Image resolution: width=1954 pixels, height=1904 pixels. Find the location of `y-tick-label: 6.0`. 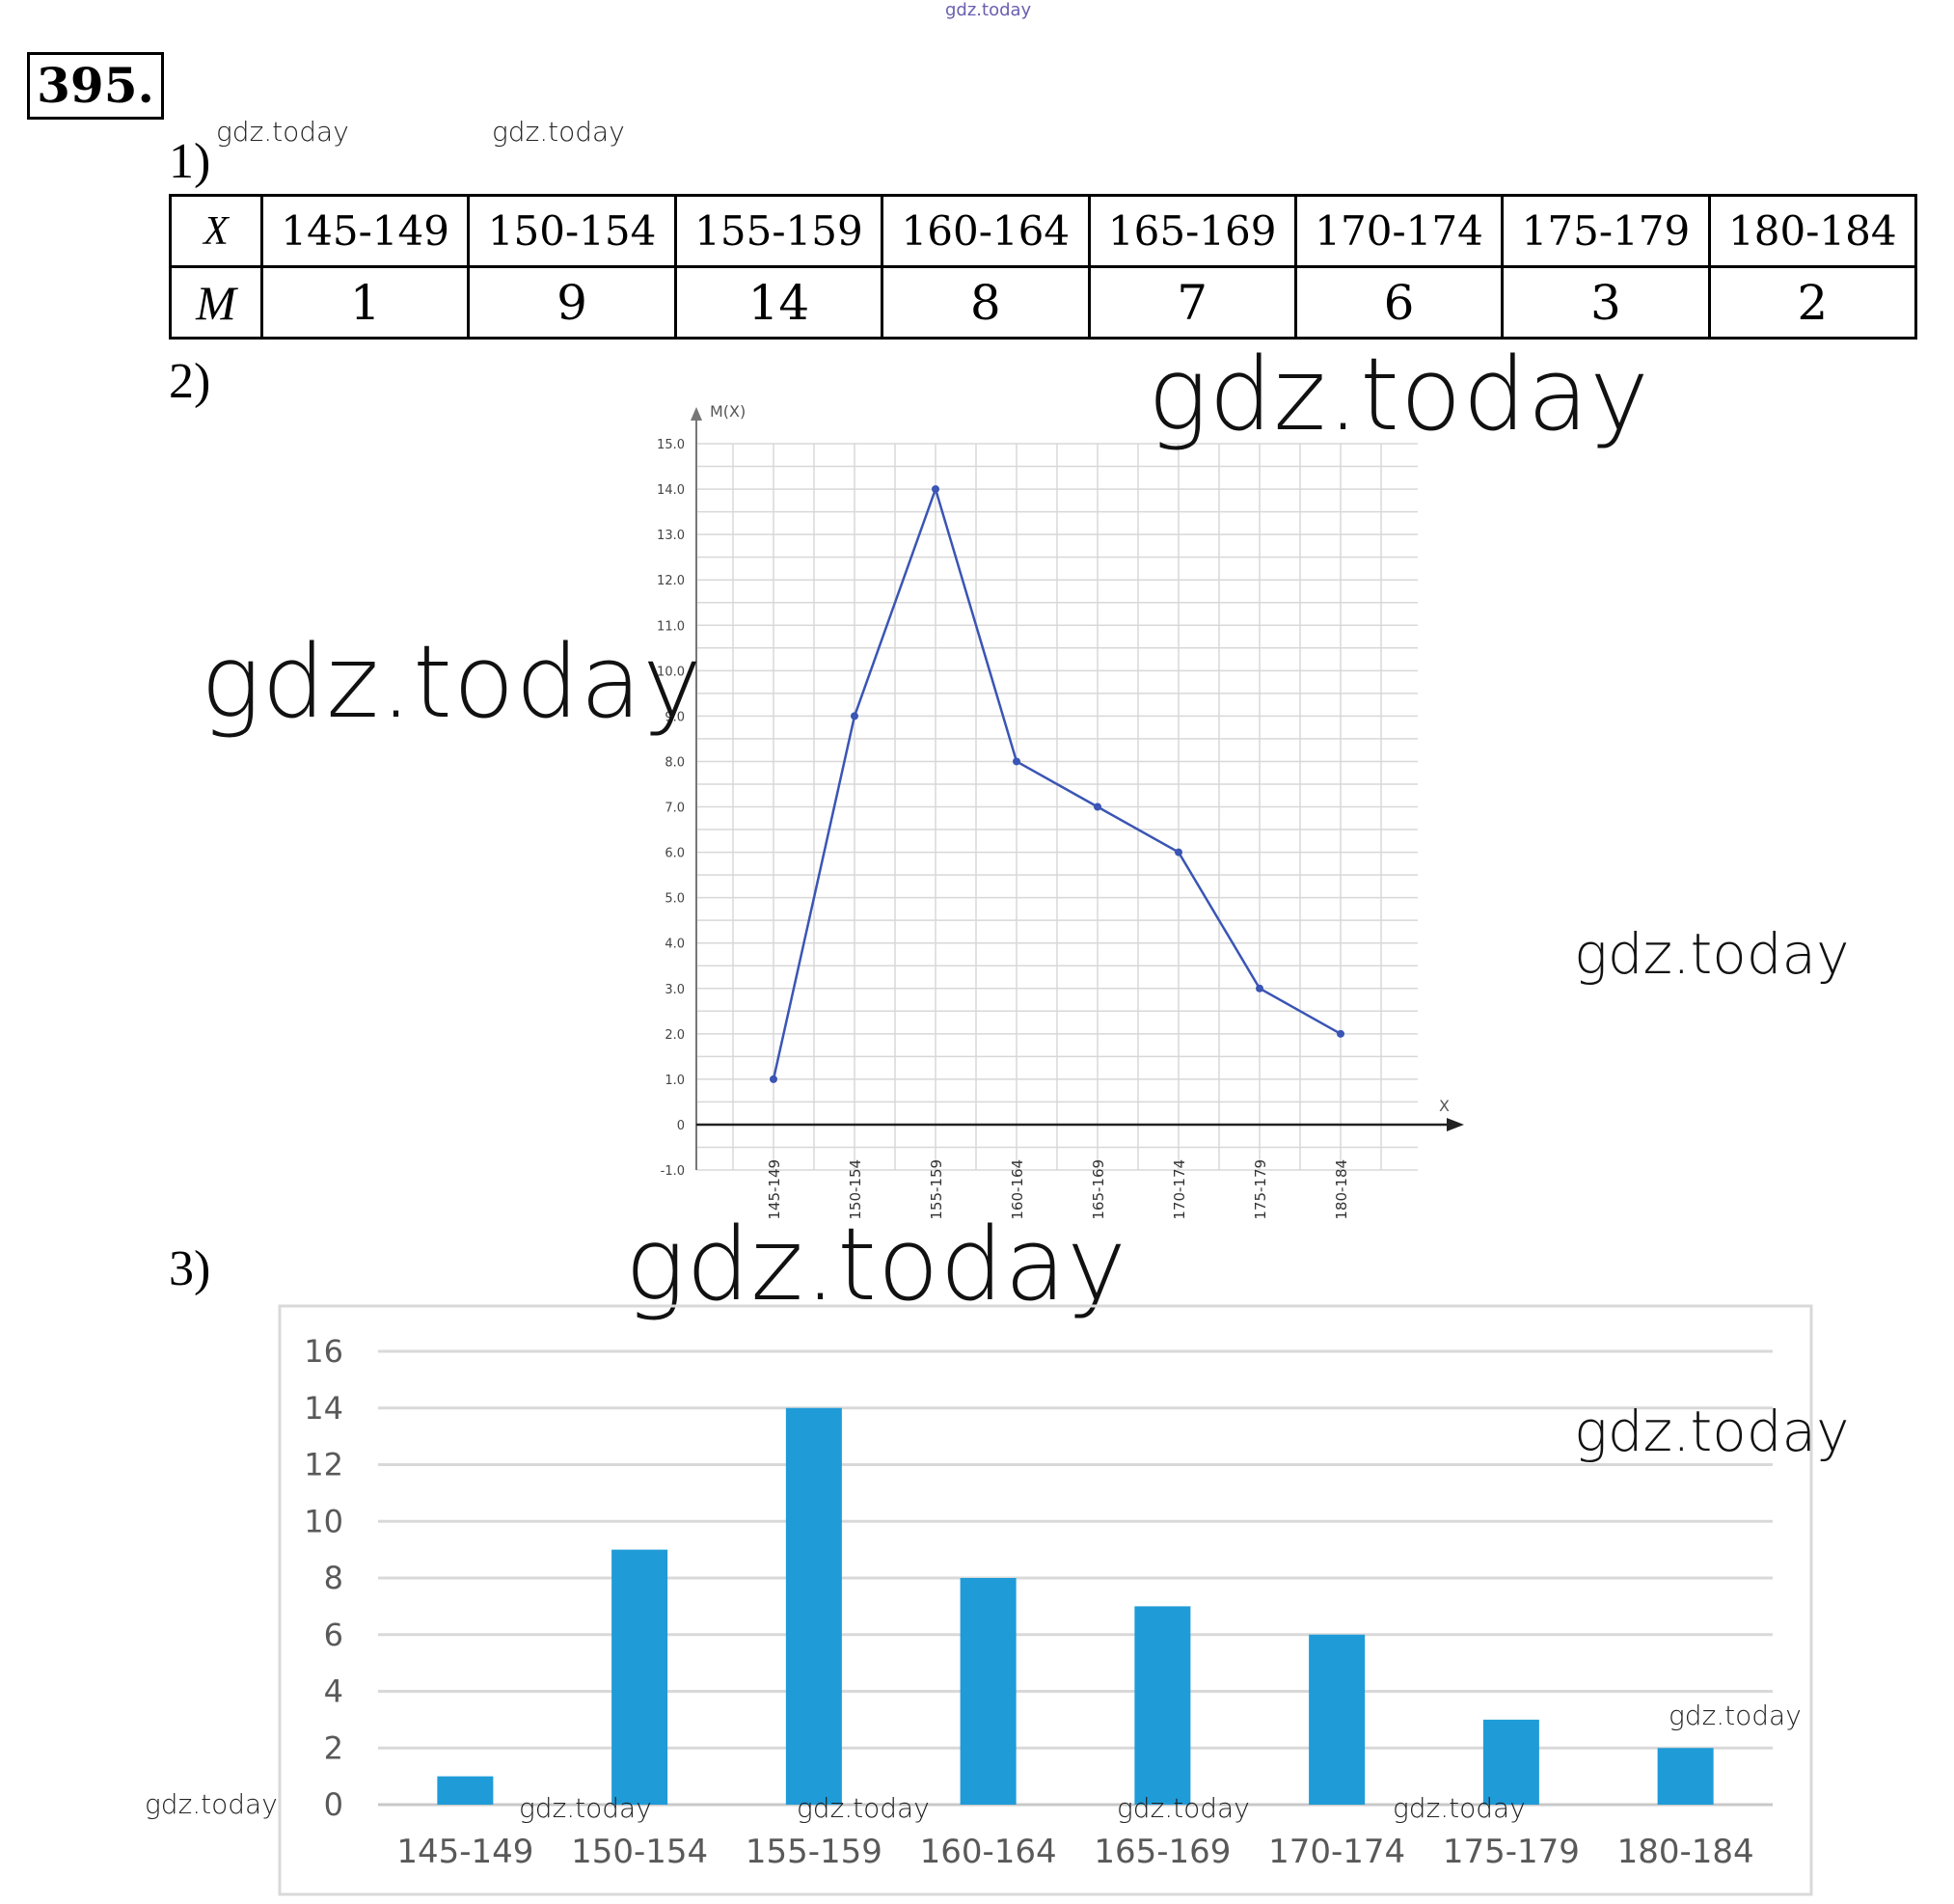

y-tick-label: 6.0 is located at coordinates (675, 854).